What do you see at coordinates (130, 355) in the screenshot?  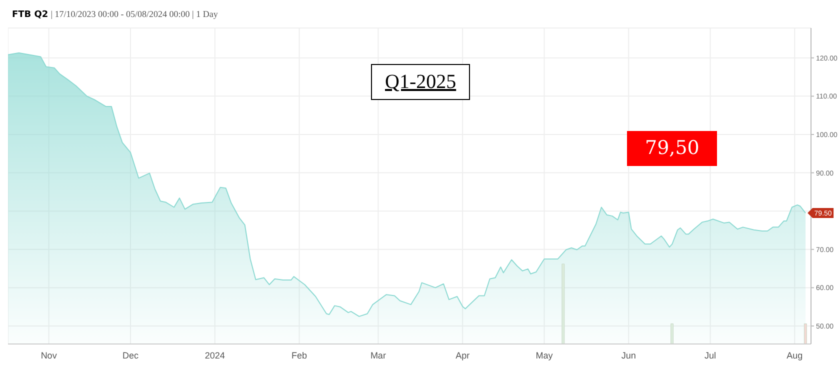 I see `x-tick-label: Dec` at bounding box center [130, 355].